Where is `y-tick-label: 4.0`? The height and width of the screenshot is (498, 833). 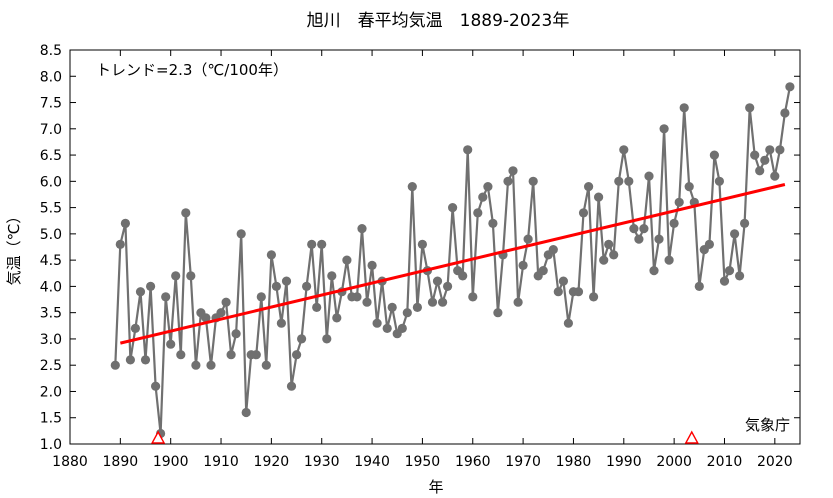 y-tick-label: 4.0 is located at coordinates (51, 287).